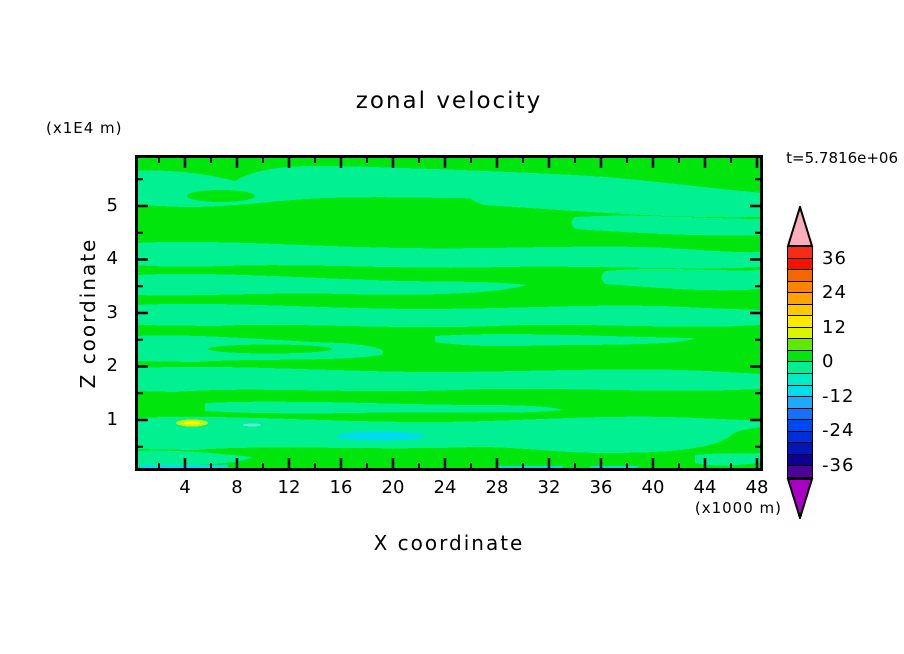  Describe the element at coordinates (449, 101) in the screenshot. I see `plot-title: zonal velocity` at that location.